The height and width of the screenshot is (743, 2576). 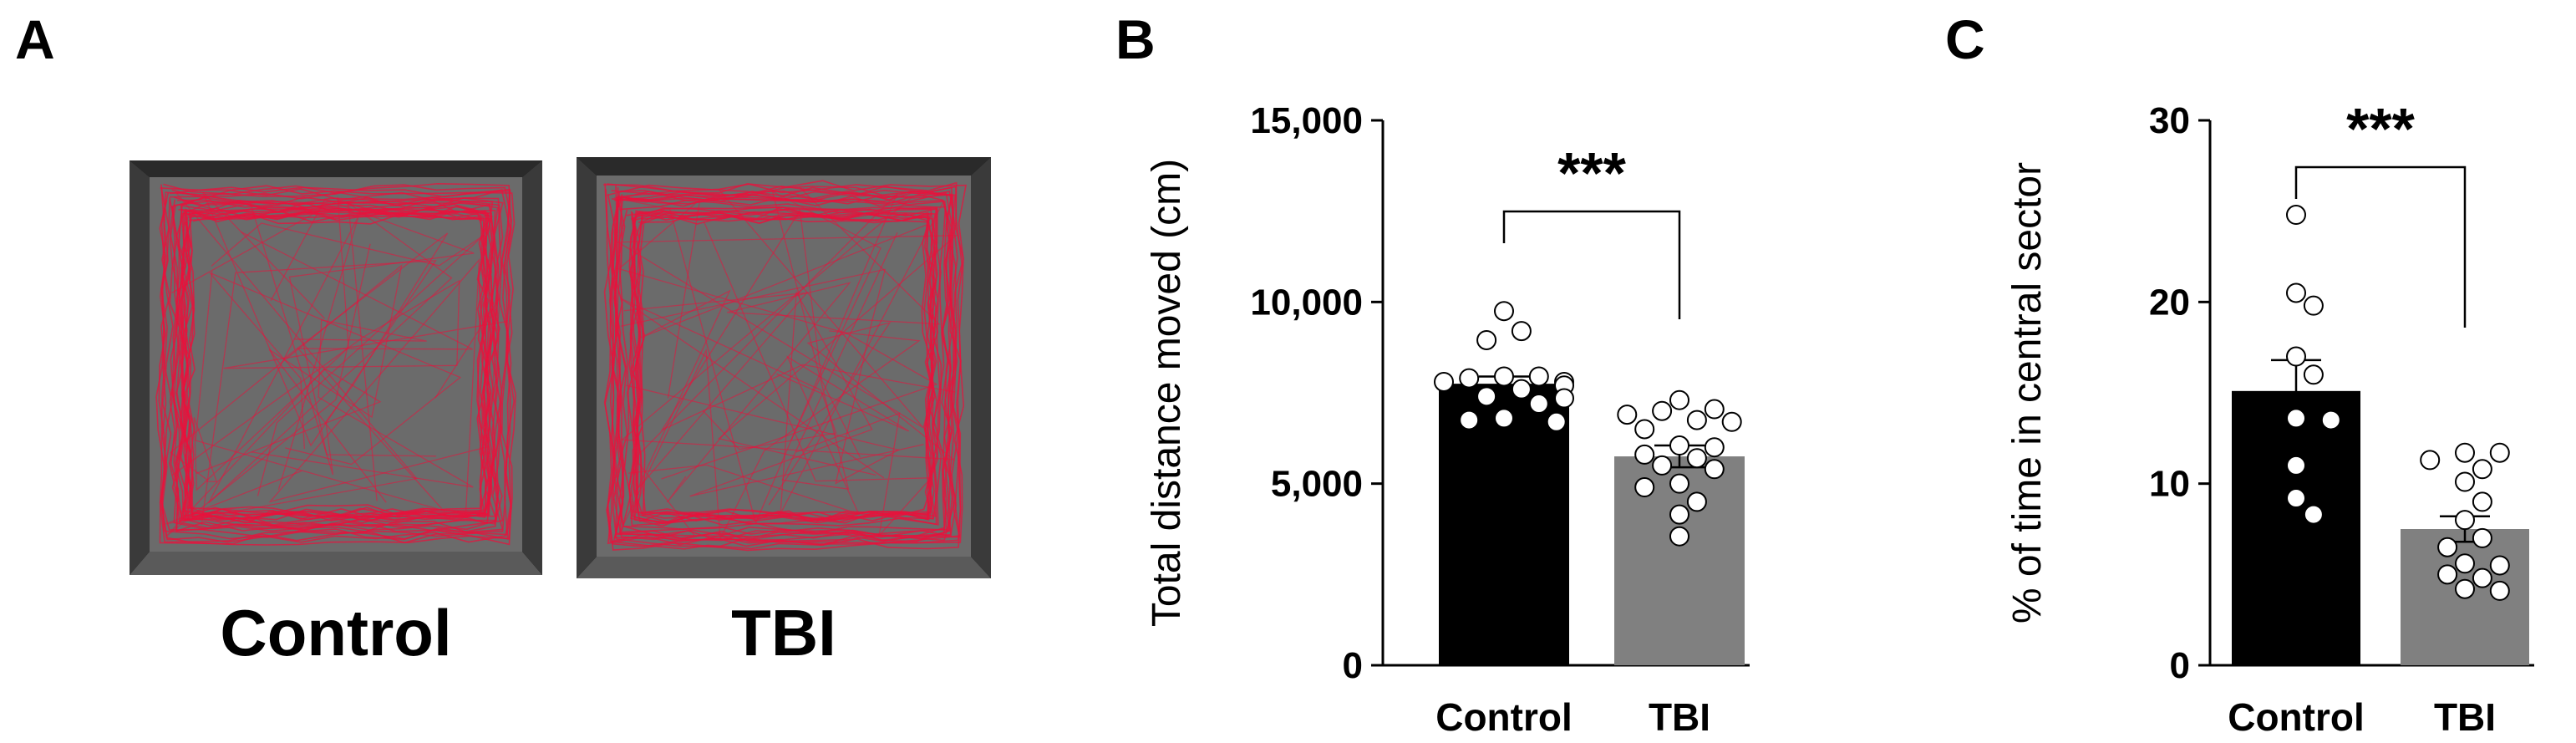 What do you see at coordinates (2180, 665) in the screenshot?
I see `chart-c-y-tick-label: 0` at bounding box center [2180, 665].